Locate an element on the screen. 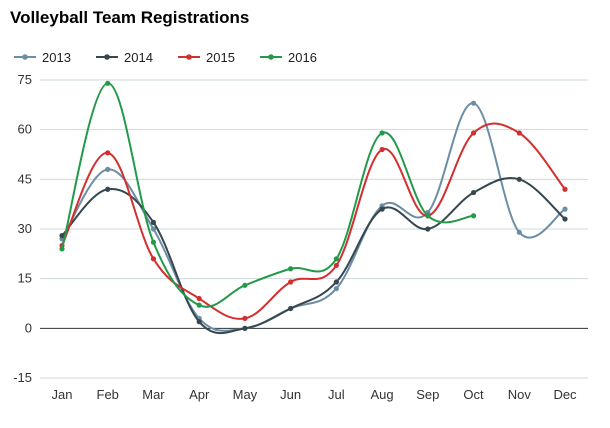 The width and height of the screenshot is (610, 428). legend-item-2016: 2016 is located at coordinates (288, 57).